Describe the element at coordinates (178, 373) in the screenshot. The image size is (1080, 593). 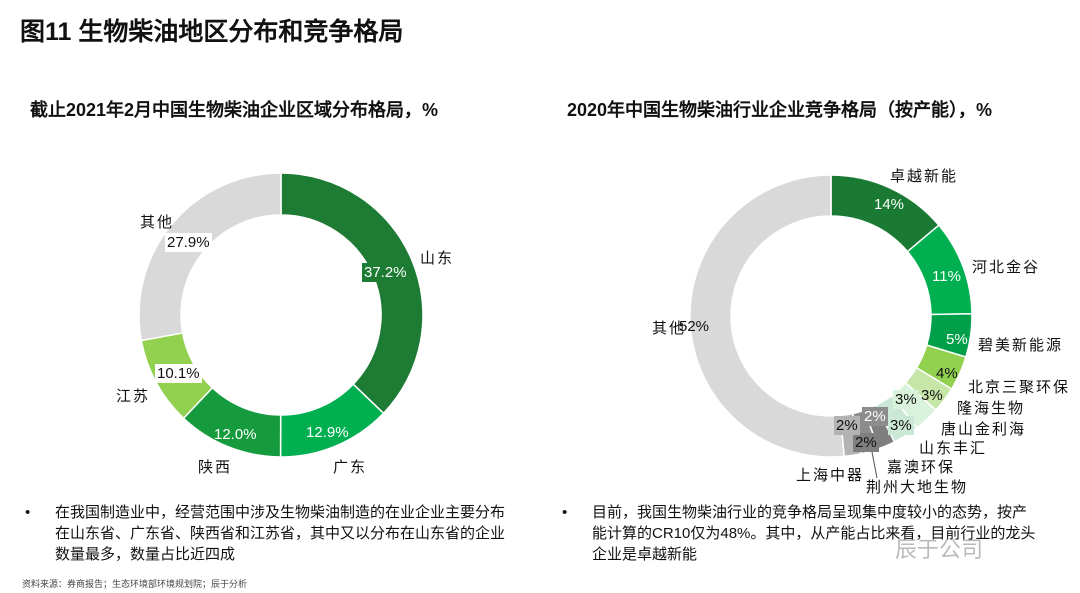
I see `left-value-label: 10.1%` at that location.